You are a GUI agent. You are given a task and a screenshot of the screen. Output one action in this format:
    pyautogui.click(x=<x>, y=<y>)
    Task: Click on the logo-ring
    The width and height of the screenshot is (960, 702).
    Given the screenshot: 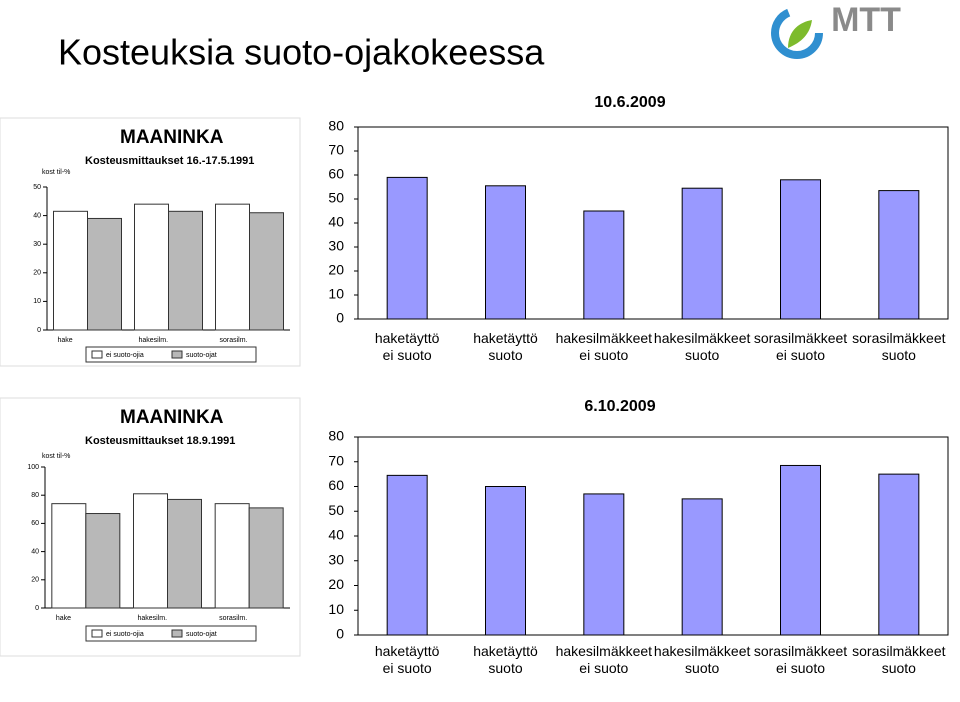 What is the action you would take?
    pyautogui.click(x=797, y=33)
    